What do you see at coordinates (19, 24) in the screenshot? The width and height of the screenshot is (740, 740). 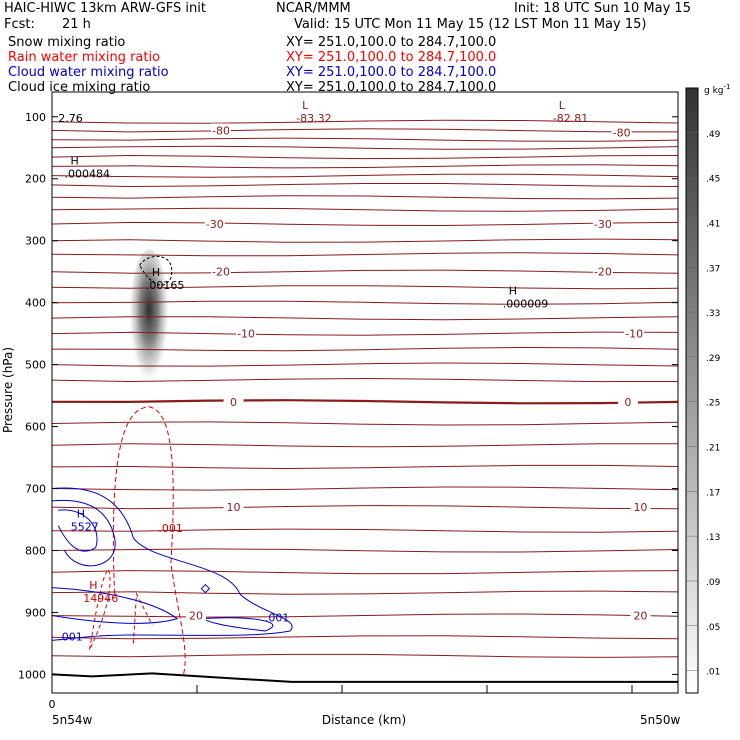 I see `forecast-label: Fcst:` at bounding box center [19, 24].